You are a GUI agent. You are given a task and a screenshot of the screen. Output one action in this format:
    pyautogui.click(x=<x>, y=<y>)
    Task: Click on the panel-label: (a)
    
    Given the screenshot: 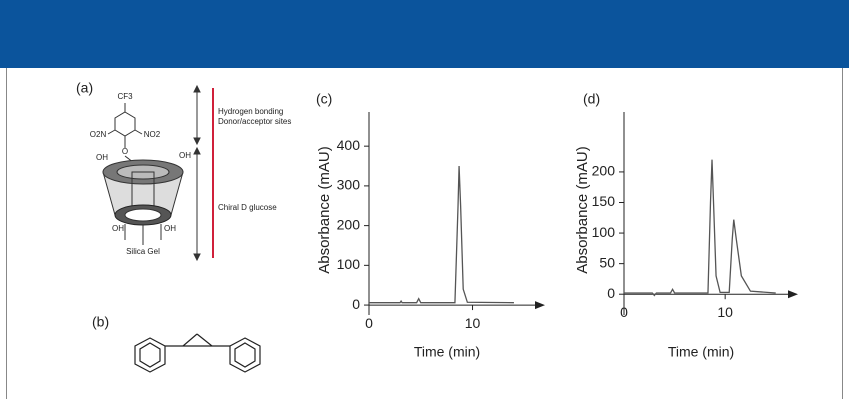 What is the action you would take?
    pyautogui.click(x=84, y=88)
    